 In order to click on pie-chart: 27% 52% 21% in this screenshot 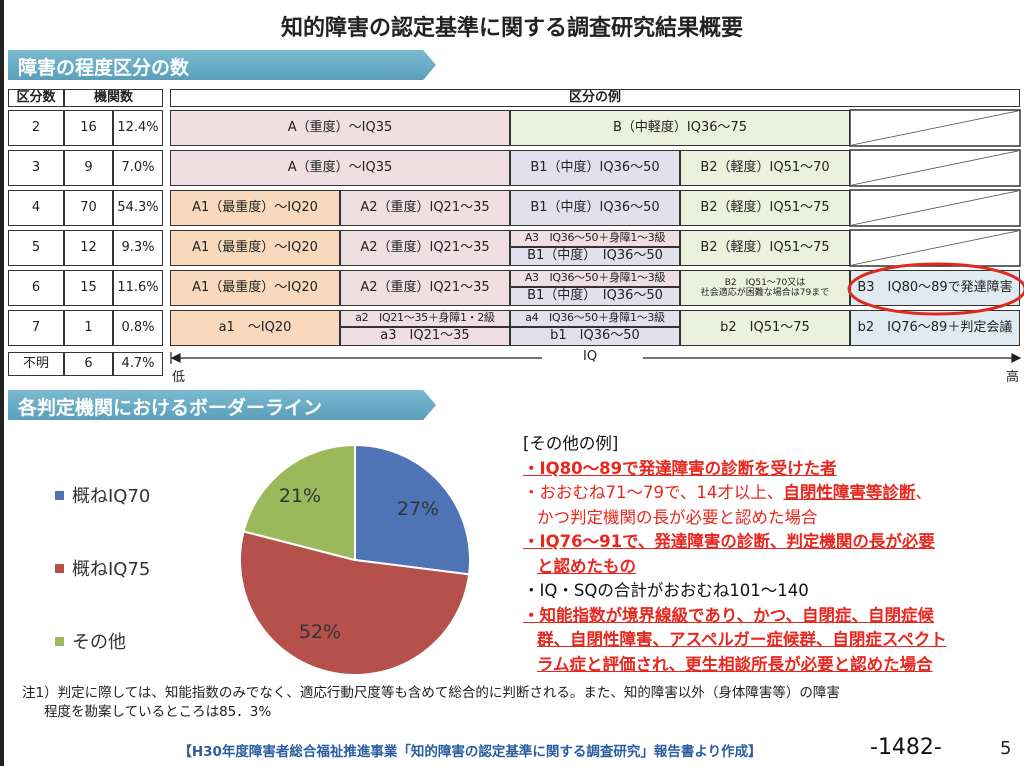, I will do `click(355, 560)`.